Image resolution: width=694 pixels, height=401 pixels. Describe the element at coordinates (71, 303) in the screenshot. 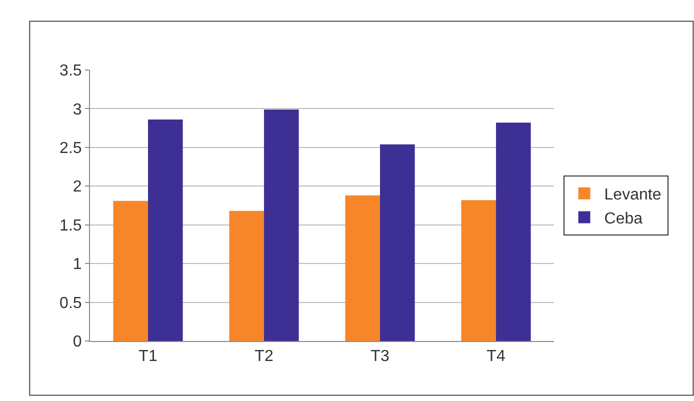

I see `y-tick-label: 0.5` at that location.